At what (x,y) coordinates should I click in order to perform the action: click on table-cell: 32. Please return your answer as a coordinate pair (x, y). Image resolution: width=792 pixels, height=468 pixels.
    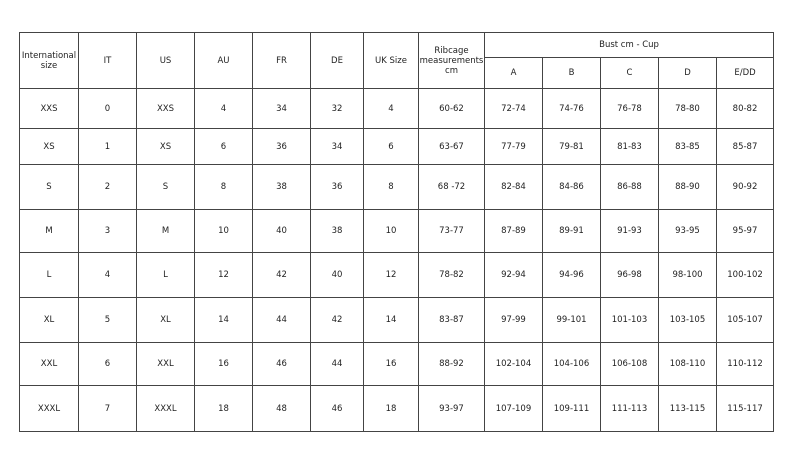
    Looking at the image, I should click on (337, 108).